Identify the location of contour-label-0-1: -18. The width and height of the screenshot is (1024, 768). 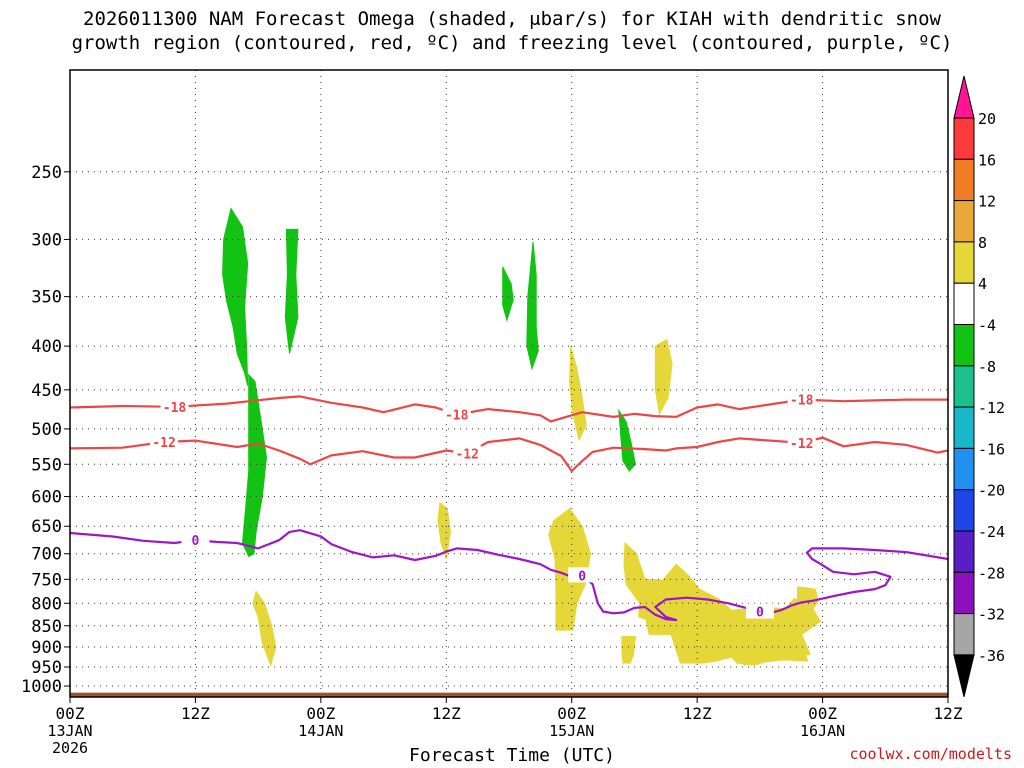
(457, 416).